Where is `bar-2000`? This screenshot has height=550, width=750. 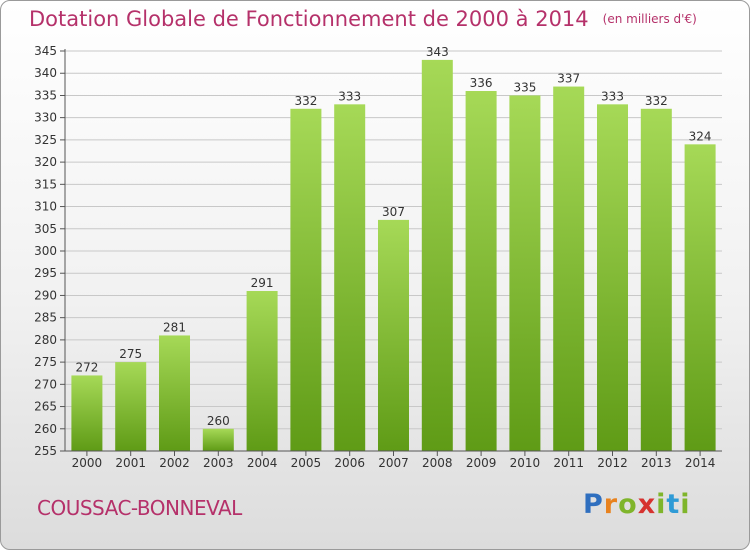 bar-2000 is located at coordinates (87, 413).